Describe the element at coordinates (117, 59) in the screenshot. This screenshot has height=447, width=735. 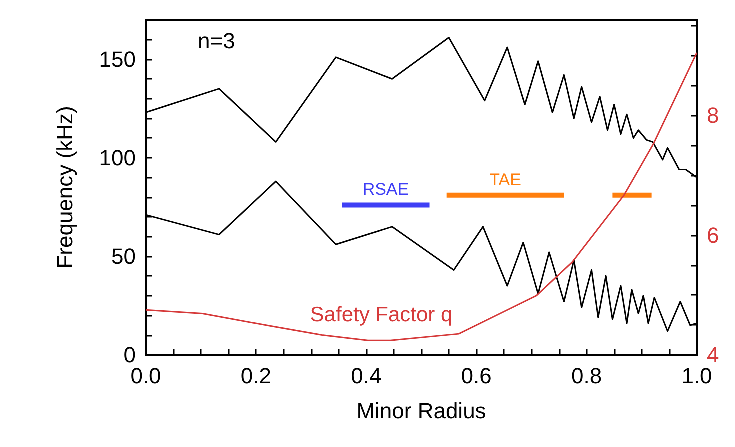
I see `y-tick-label: 150` at that location.